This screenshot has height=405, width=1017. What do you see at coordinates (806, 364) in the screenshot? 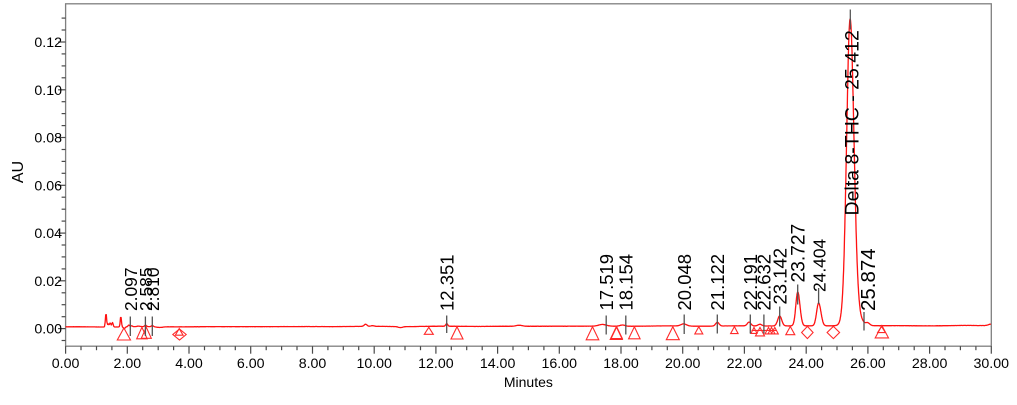
I see `svg-text: 24.00` at bounding box center [806, 364].